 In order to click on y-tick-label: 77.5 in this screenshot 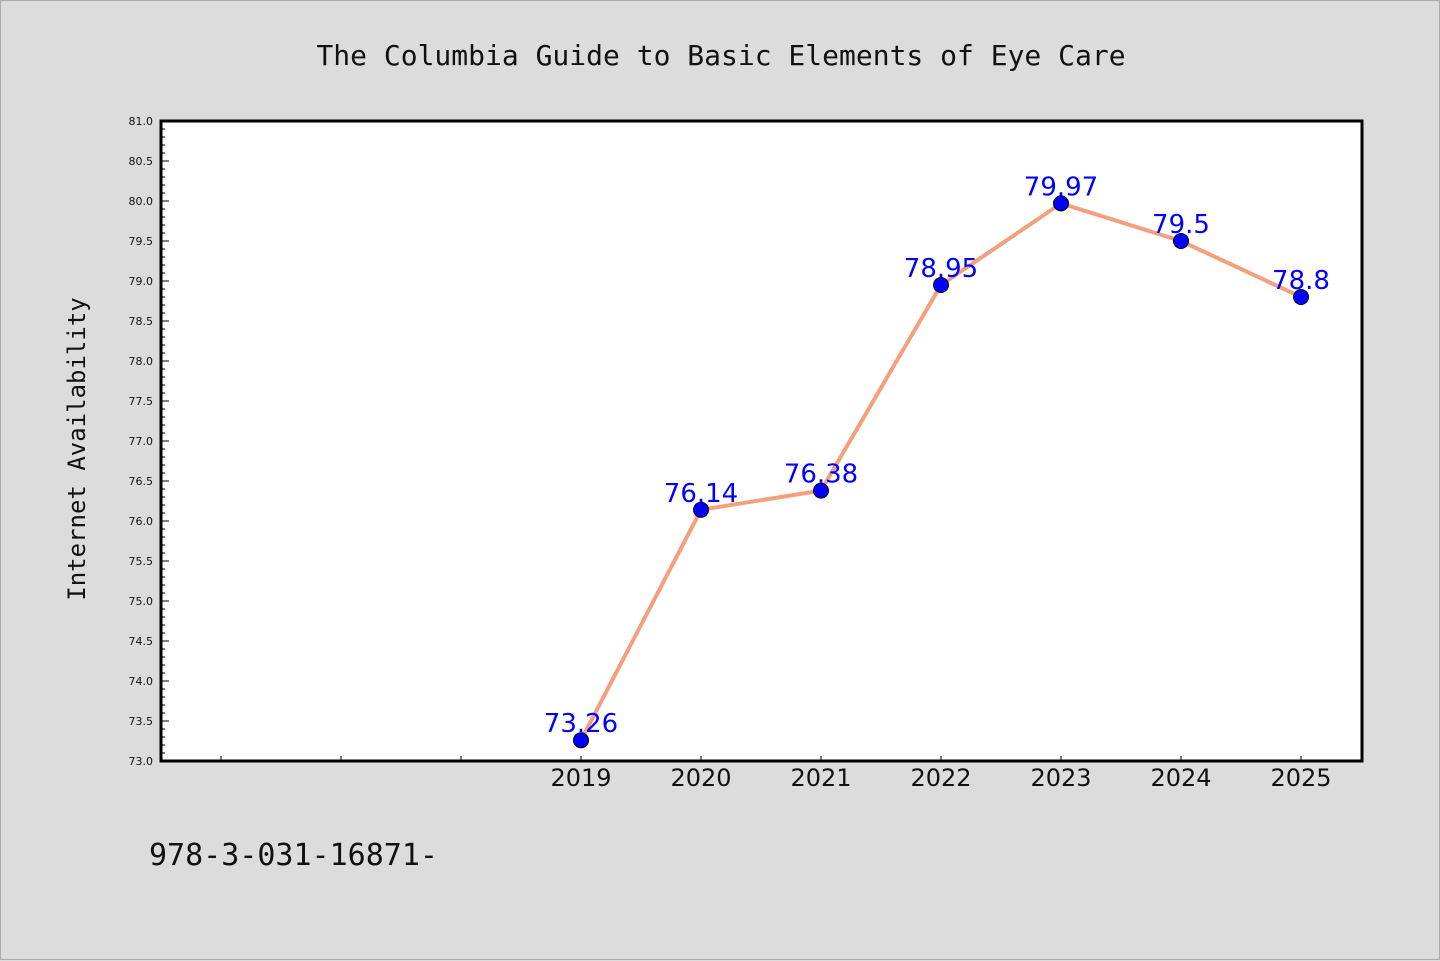, I will do `click(141, 401)`.